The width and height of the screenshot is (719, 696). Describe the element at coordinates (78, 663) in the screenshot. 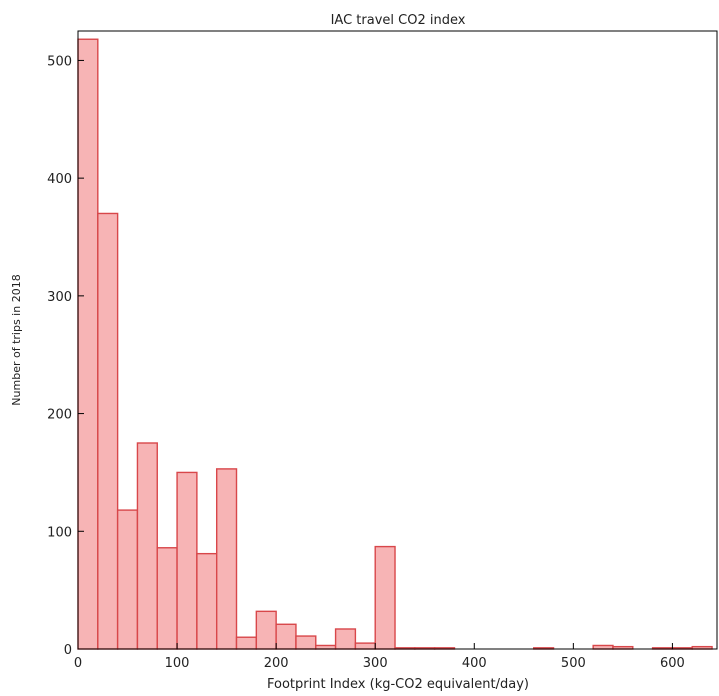

I see `x-tick-label: 0` at that location.